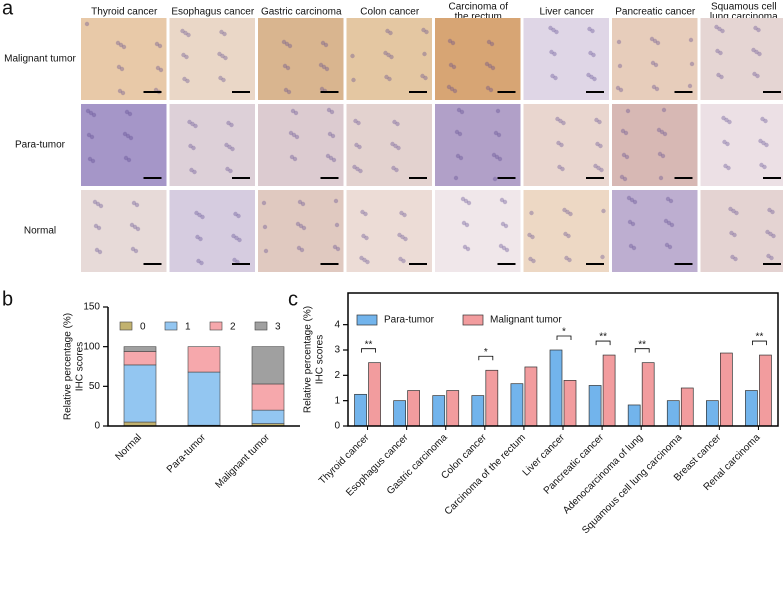 This screenshot has width=783, height=591. I want to click on x-tick-label: Malignant tumor, so click(243, 461).